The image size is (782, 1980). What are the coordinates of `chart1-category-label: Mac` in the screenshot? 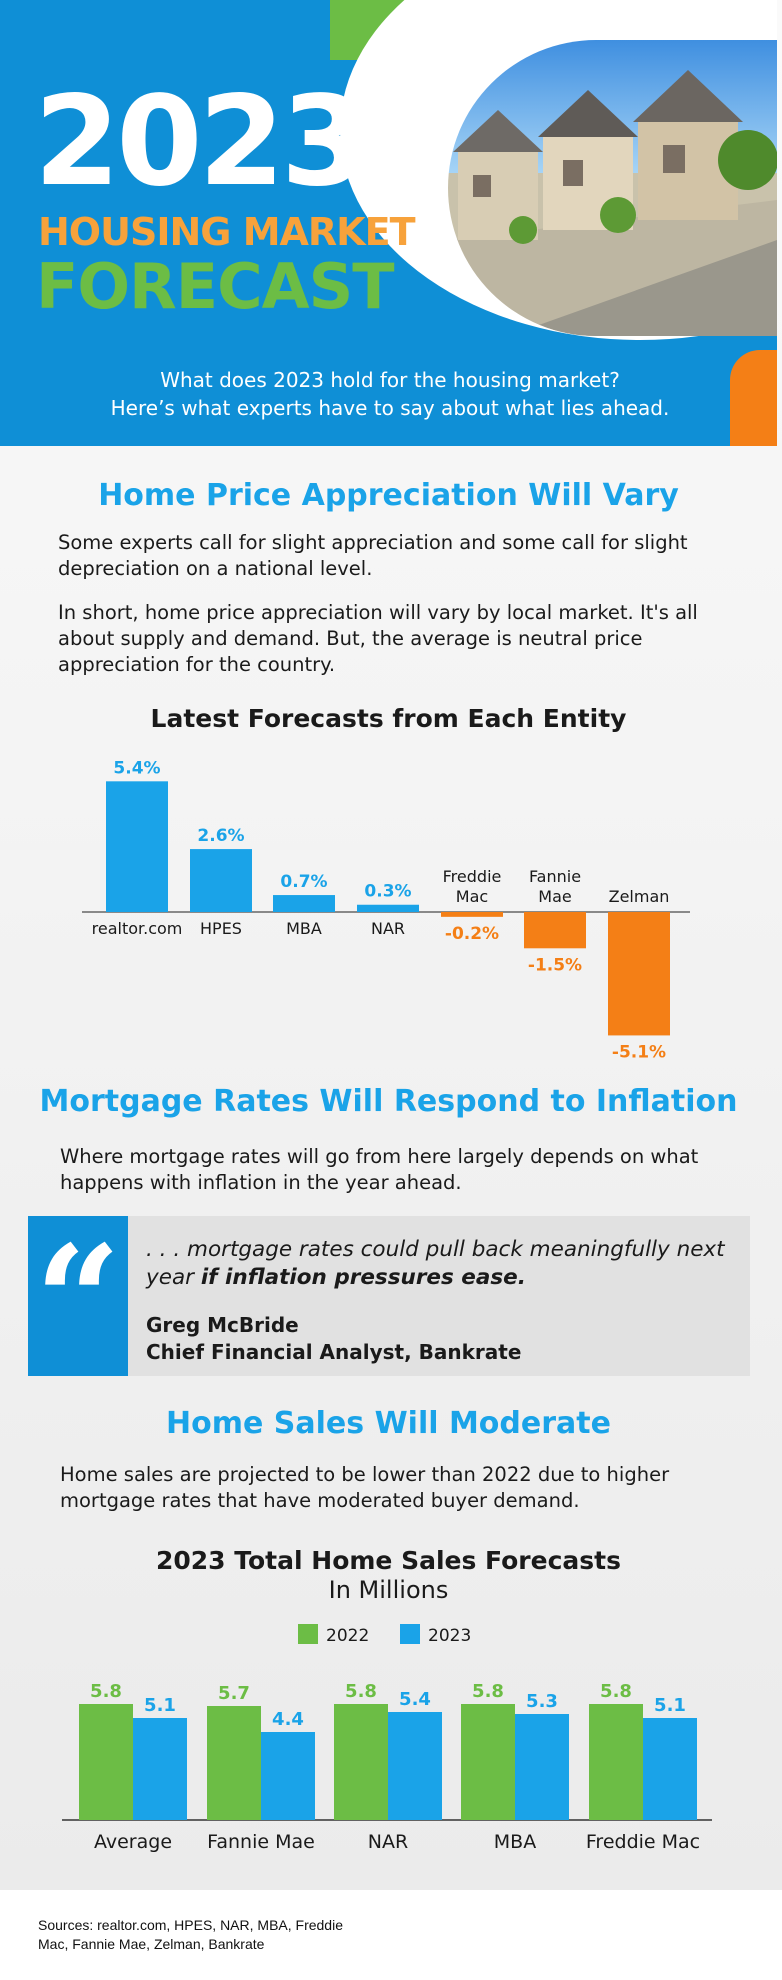 It's located at (472, 896).